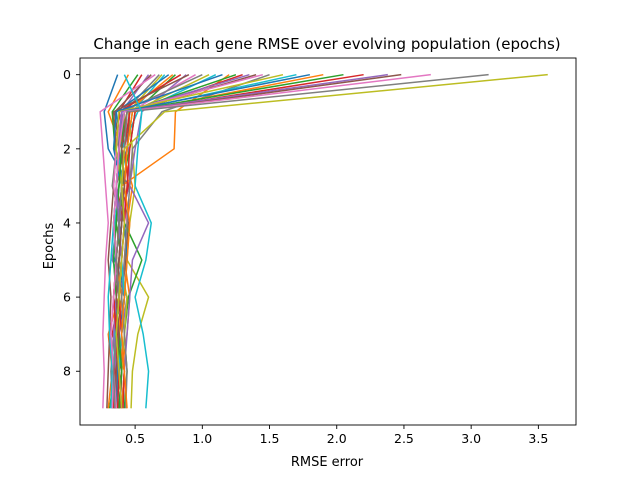 This screenshot has height=478, width=640. What do you see at coordinates (538, 438) in the screenshot?
I see `x-tick-label: 3.5` at bounding box center [538, 438].